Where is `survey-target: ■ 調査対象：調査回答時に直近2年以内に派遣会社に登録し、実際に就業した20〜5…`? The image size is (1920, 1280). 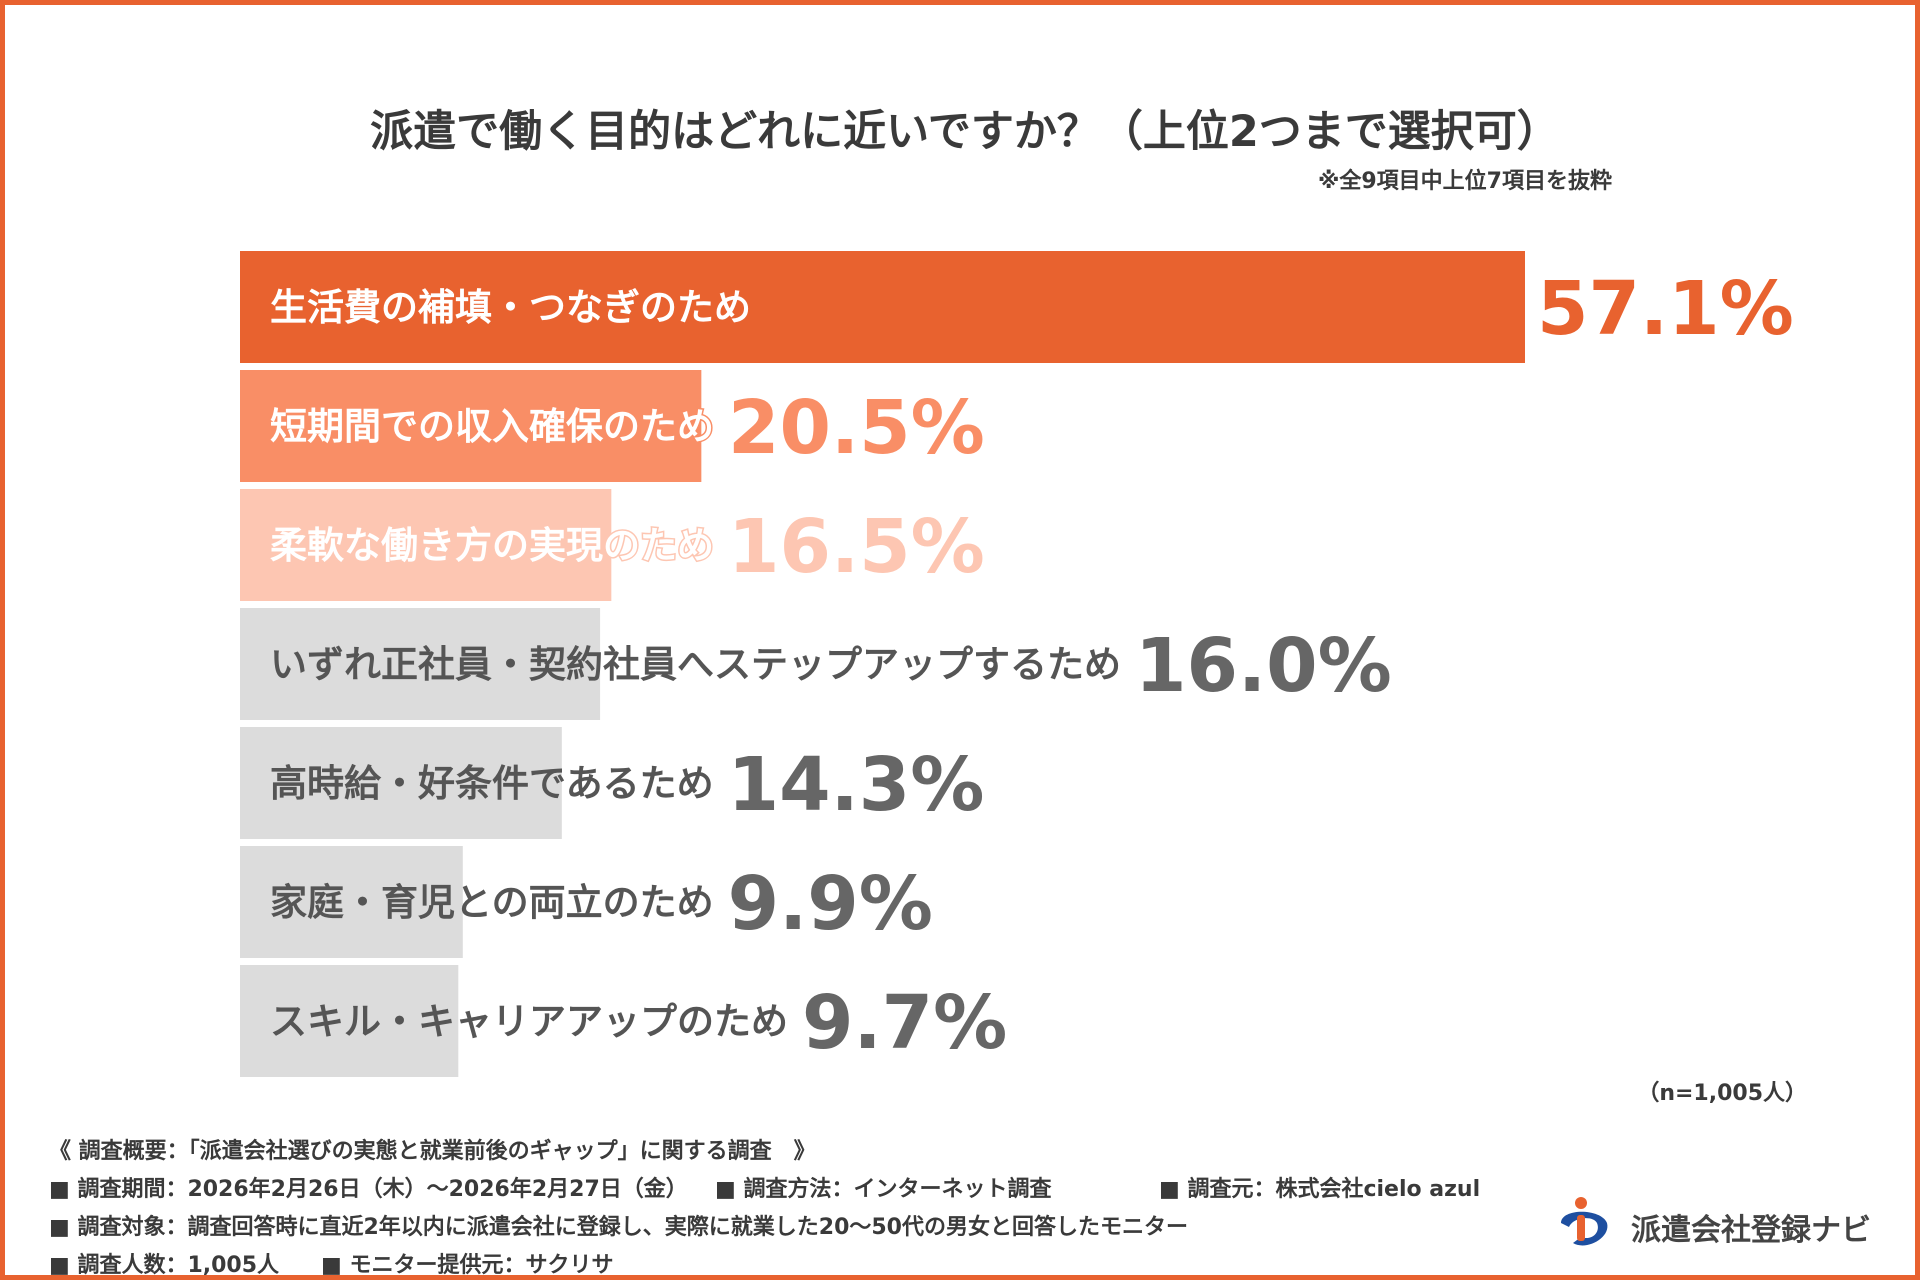
survey-target: ■ 調査対象：調査回答時に直近2年以内に派遣会社に登録し、実際に就業した20〜5… is located at coordinates (618, 1227).